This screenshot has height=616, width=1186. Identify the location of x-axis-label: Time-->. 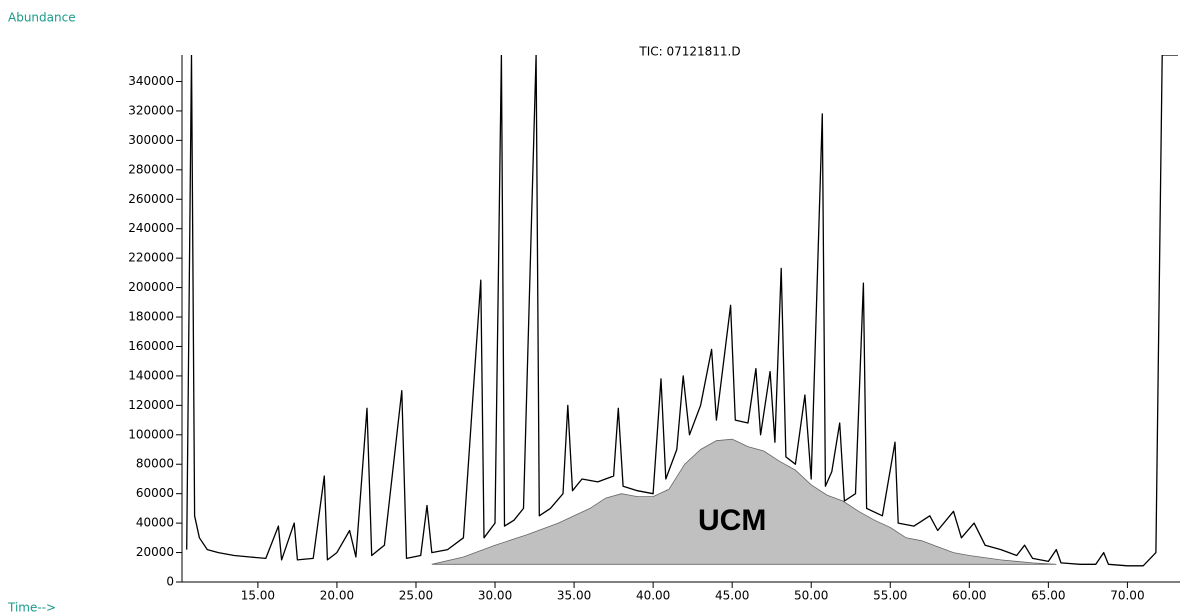
(31, 608).